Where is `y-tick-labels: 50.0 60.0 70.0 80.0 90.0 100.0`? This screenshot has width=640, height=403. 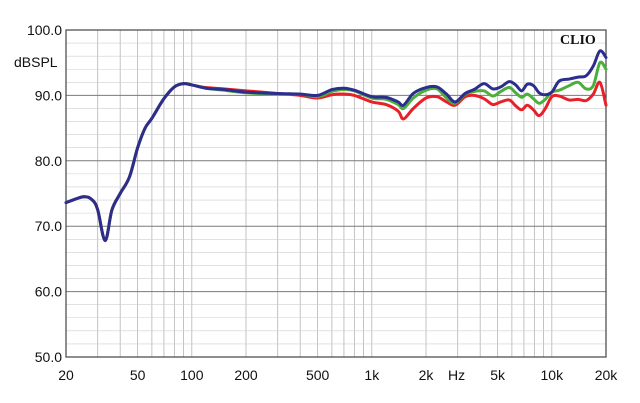
y-tick-labels: 50.0 60.0 70.0 80.0 90.0 100.0 is located at coordinates (44, 193).